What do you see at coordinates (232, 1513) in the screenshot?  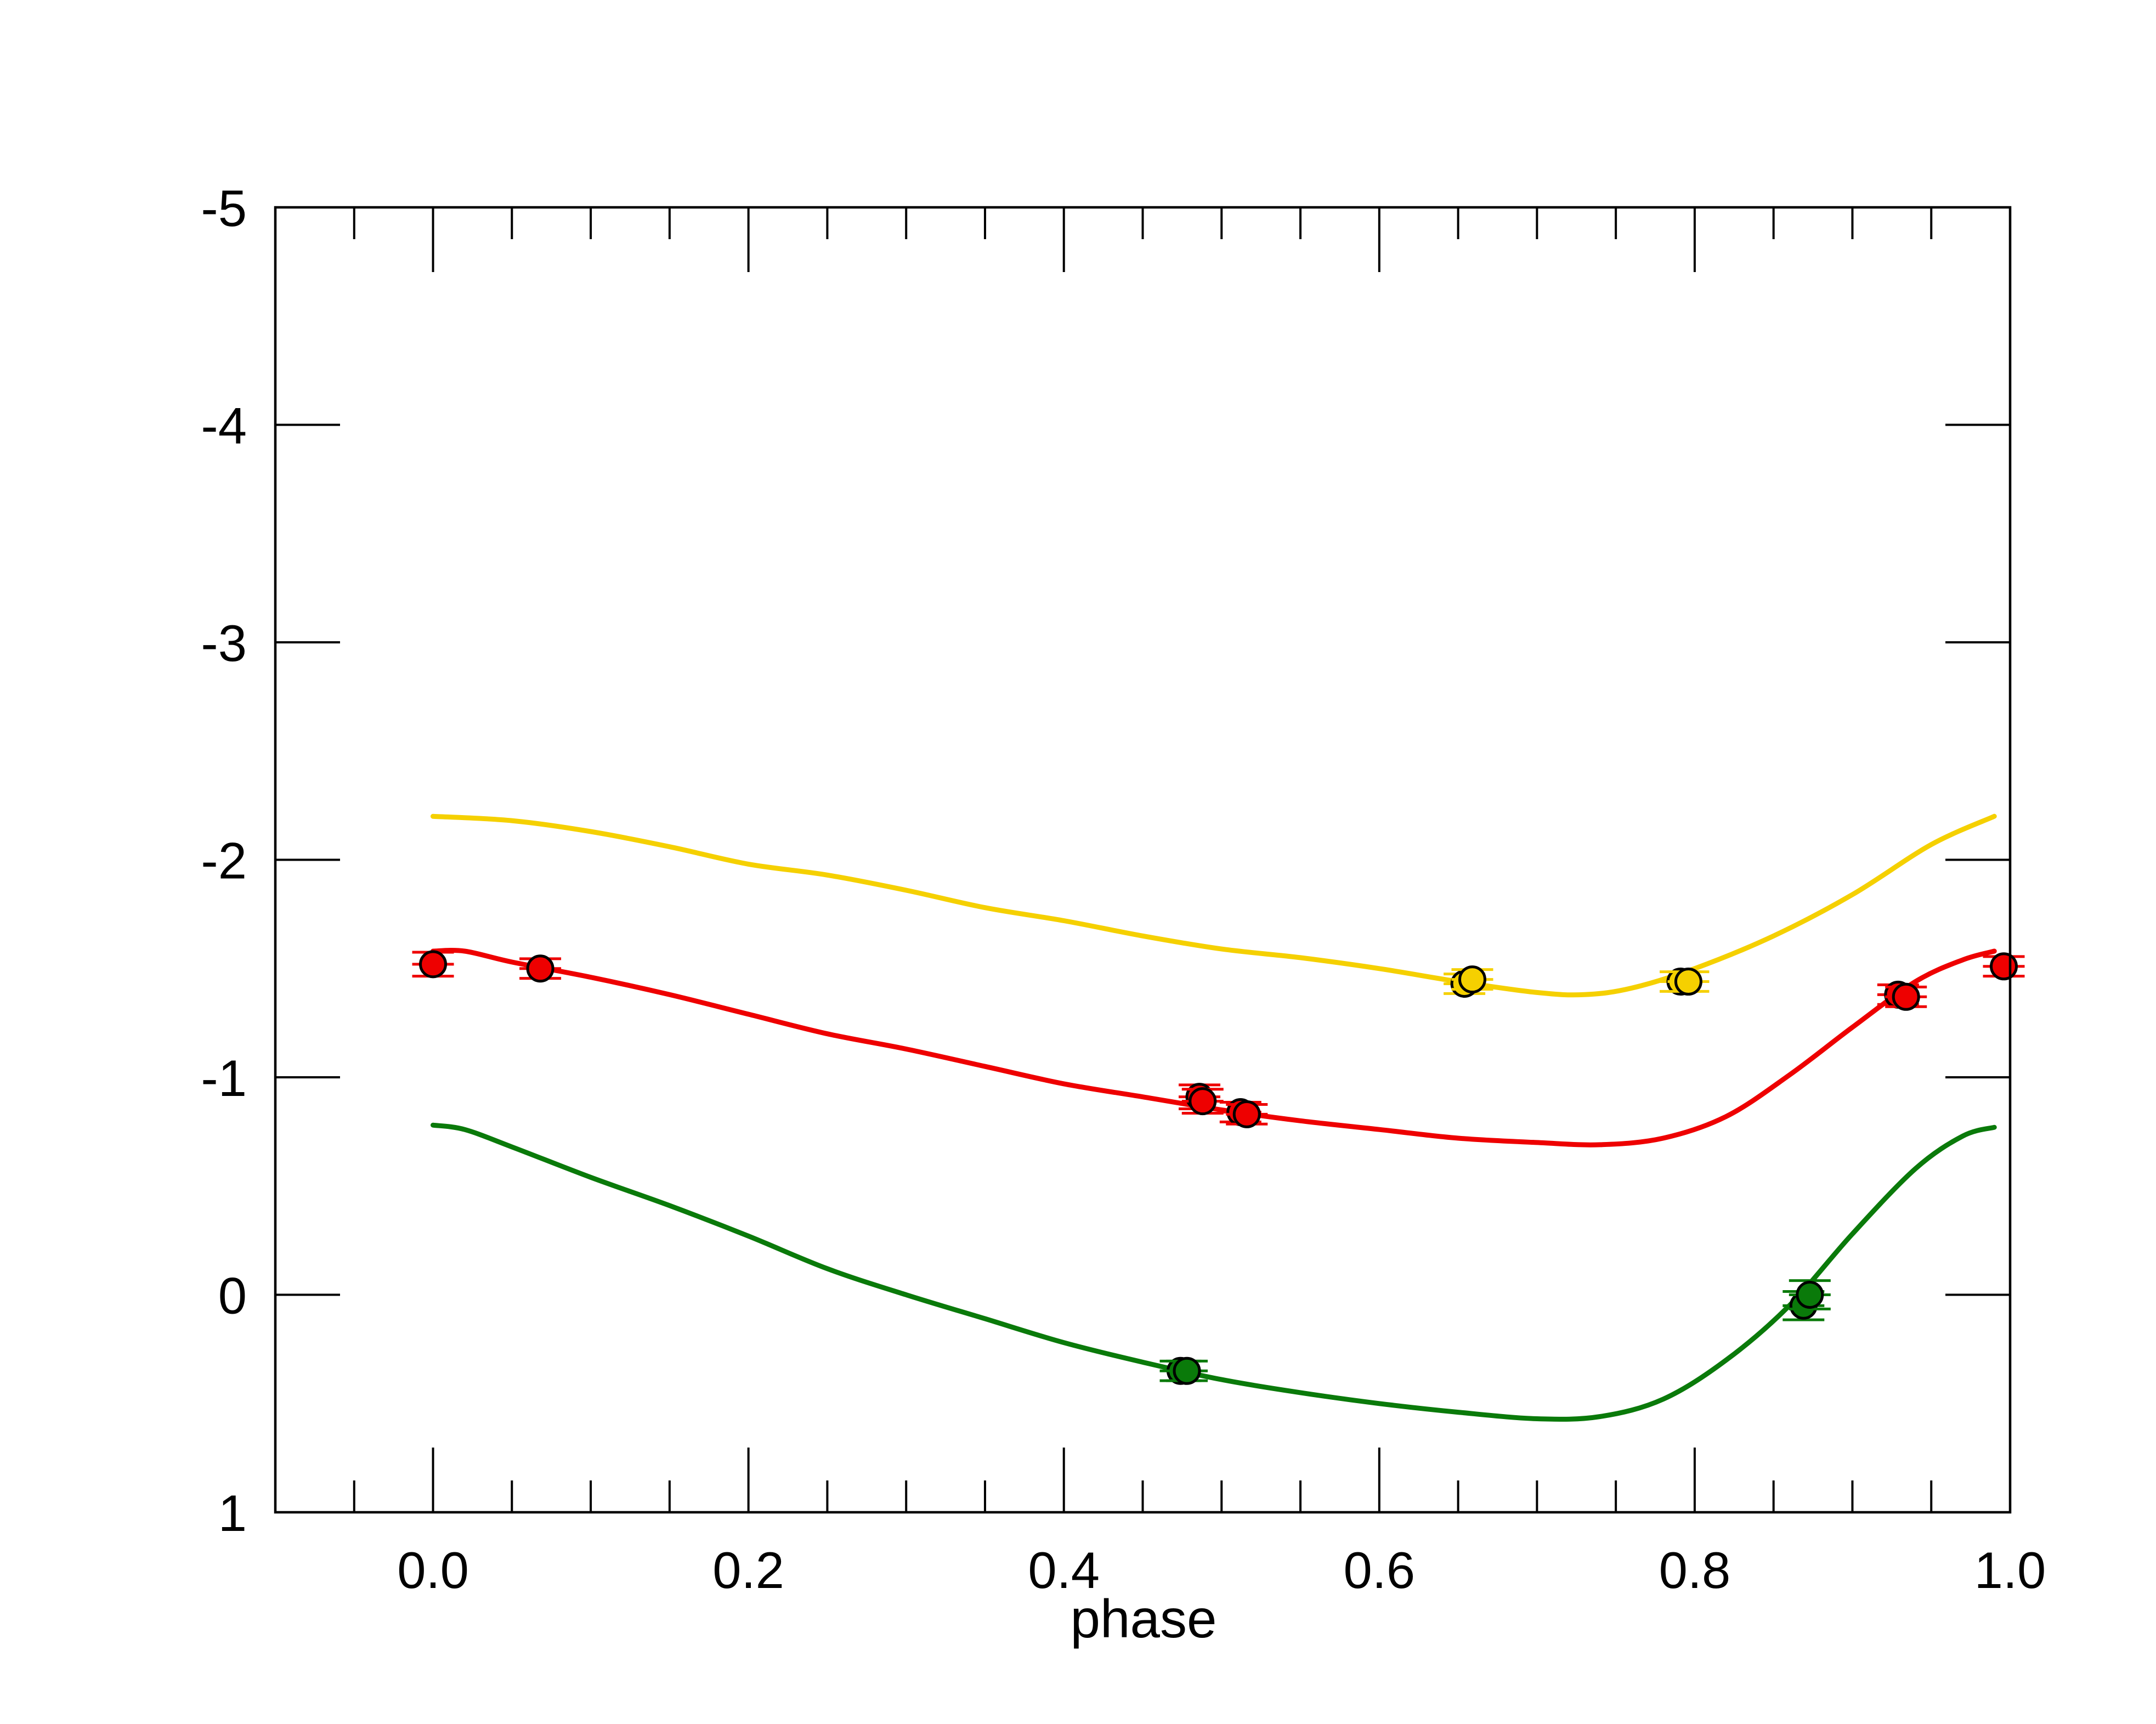 I see `y-tick-label: 1` at bounding box center [232, 1513].